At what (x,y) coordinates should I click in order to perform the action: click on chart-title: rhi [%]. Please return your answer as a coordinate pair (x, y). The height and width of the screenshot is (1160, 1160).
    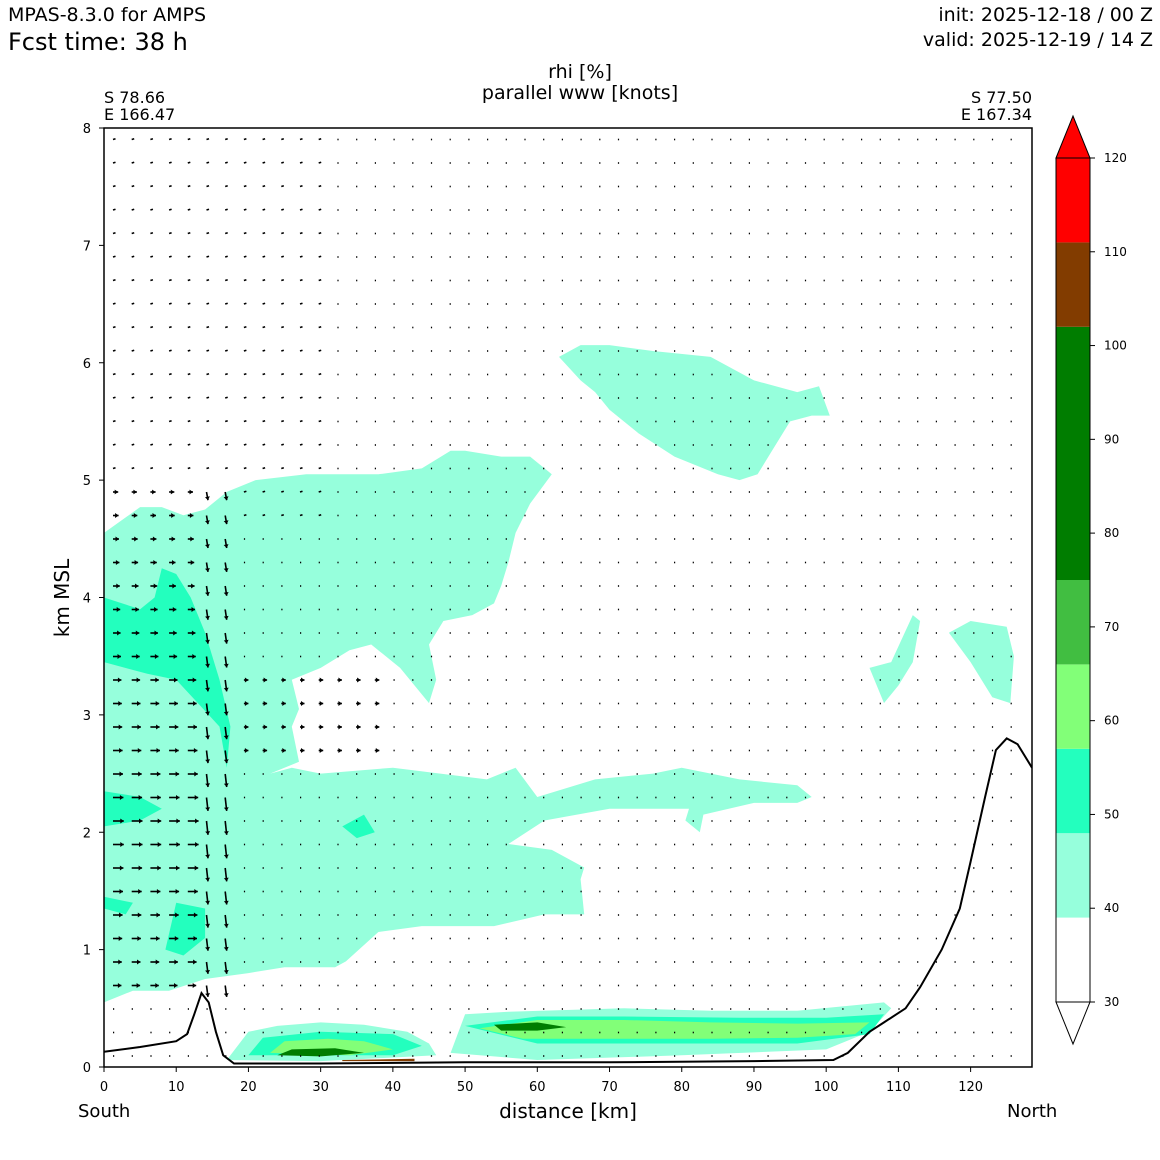
    Looking at the image, I should click on (580, 72).